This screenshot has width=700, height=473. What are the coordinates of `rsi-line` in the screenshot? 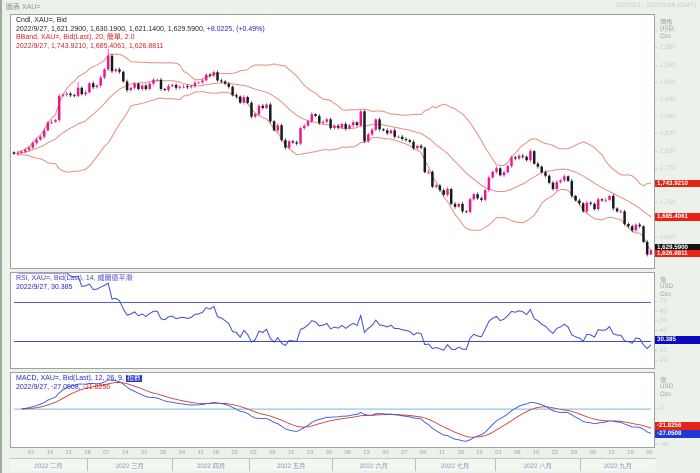 It's located at (334, 312).